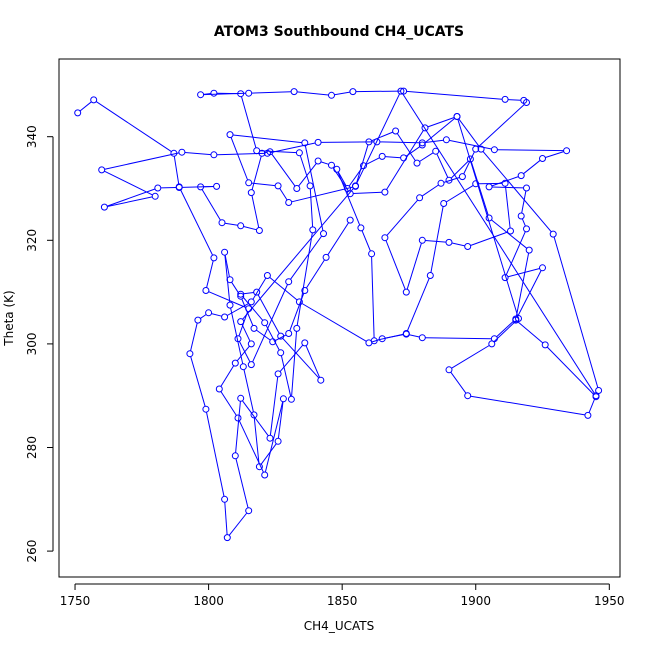  Describe the element at coordinates (39, 344) in the screenshot. I see `y-axis: 260 280 300 320 340` at that location.